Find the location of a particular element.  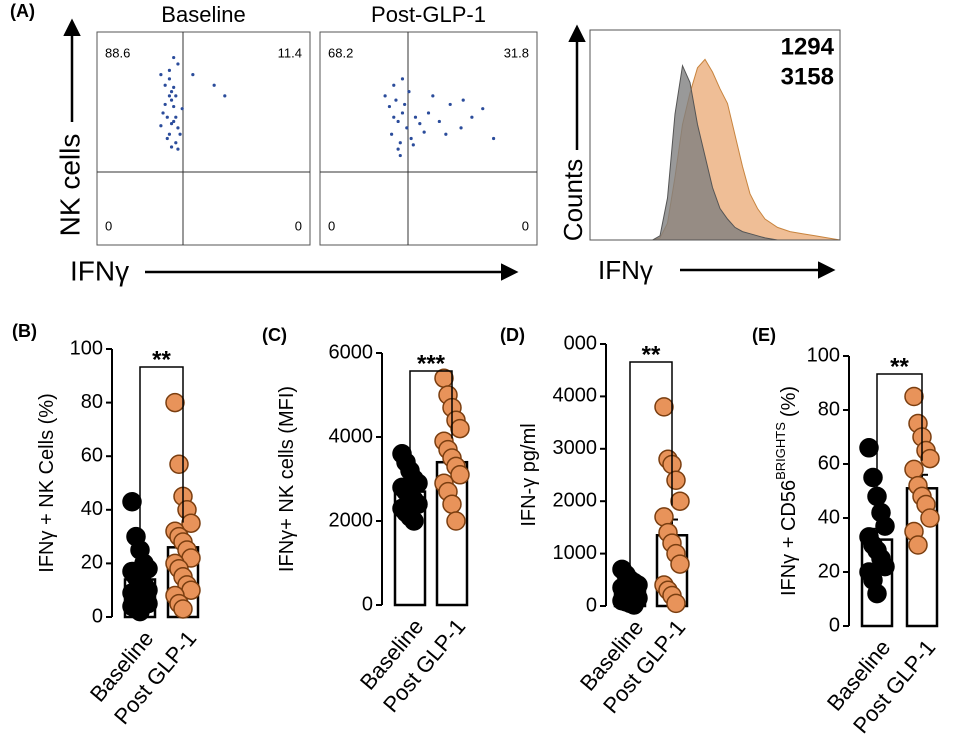

y-axis-label-part: IFN-γ pg/ml is located at coordinates (529, 474).